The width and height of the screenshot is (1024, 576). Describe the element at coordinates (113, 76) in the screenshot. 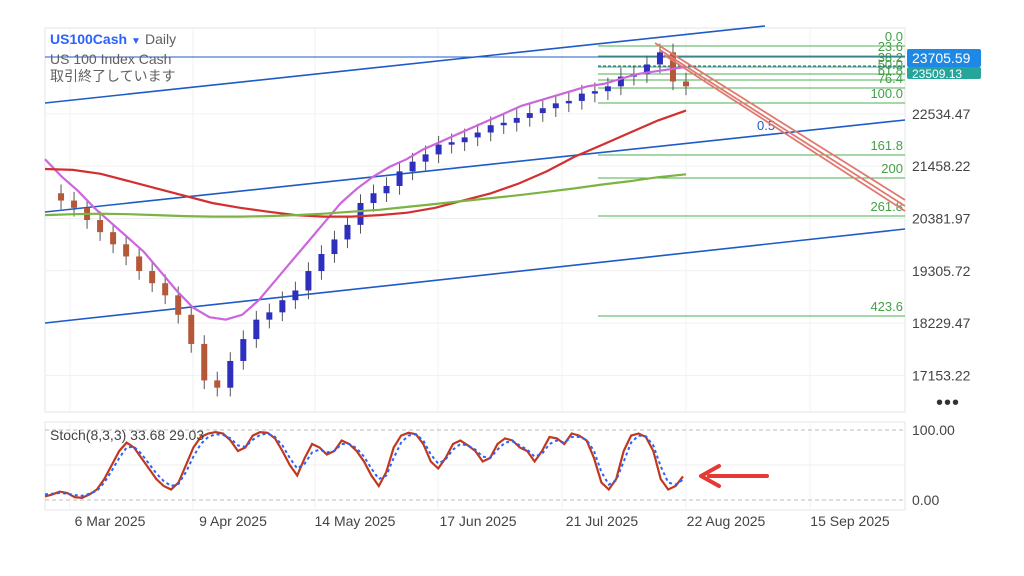

I see `market-status: 取引終了しています` at that location.